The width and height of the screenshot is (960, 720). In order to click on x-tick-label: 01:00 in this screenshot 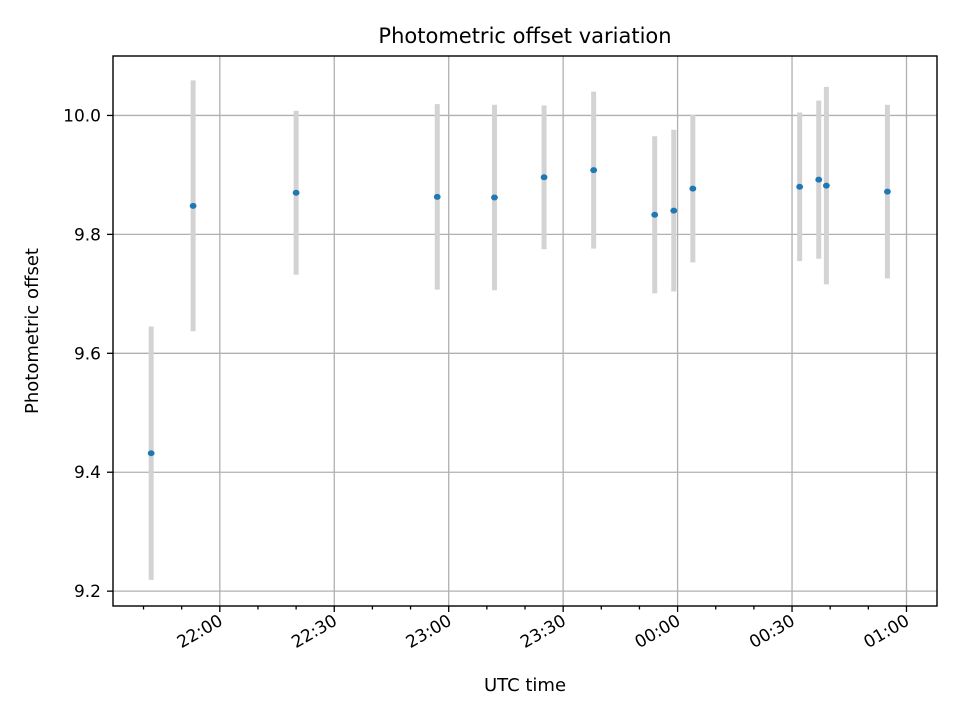, I will do `click(887, 632)`.